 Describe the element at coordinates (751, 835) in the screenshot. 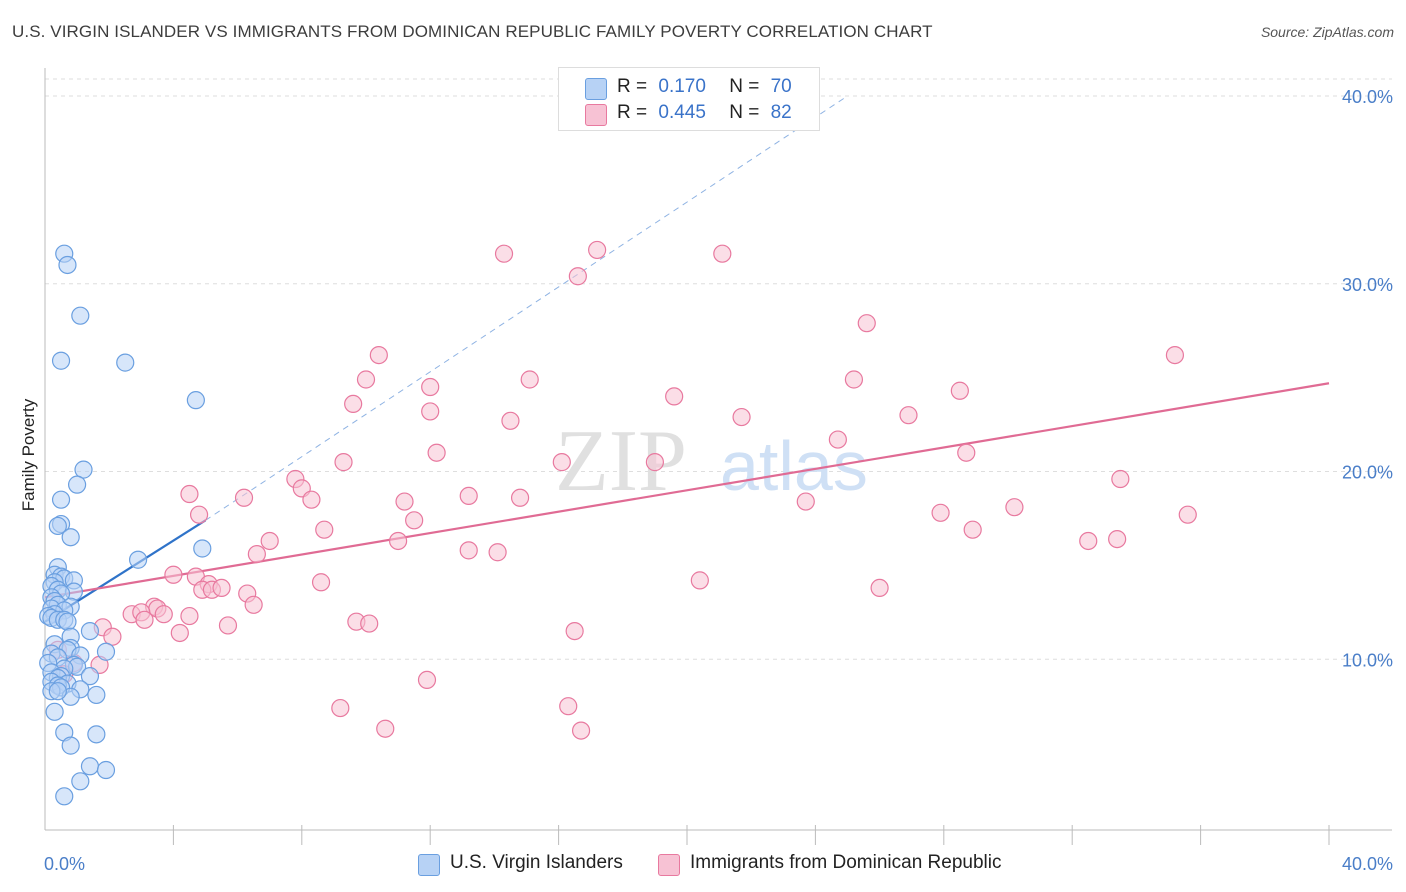

I see `x-ticks` at that location.